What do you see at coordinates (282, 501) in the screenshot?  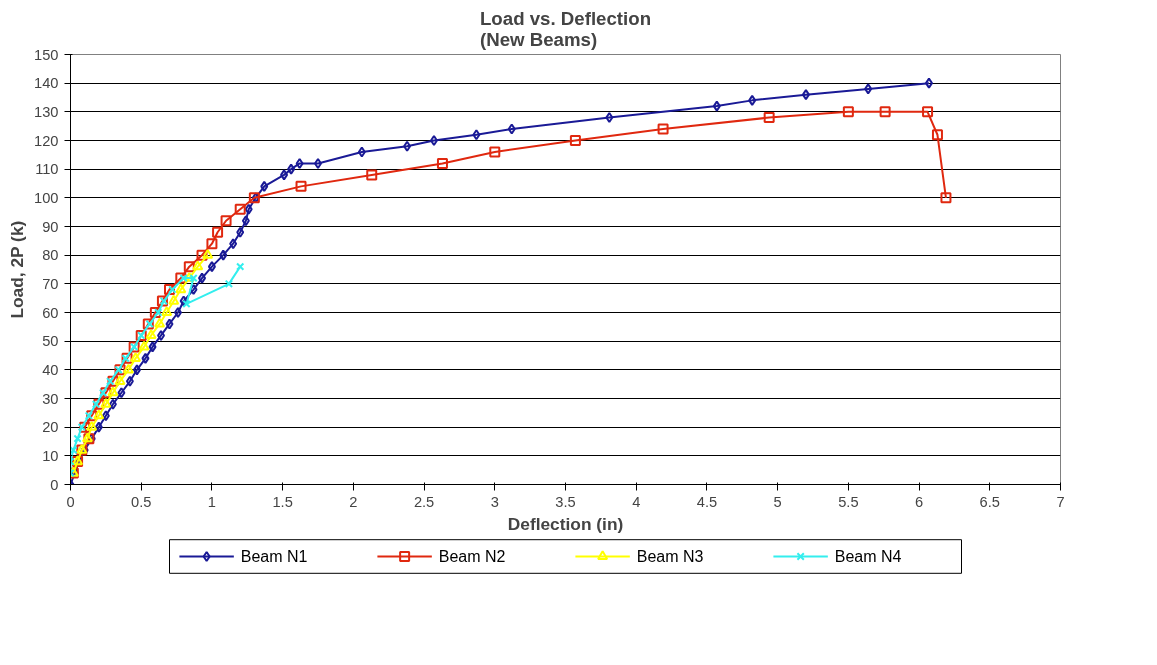 I see `x-tick-label: 1.5` at bounding box center [282, 501].